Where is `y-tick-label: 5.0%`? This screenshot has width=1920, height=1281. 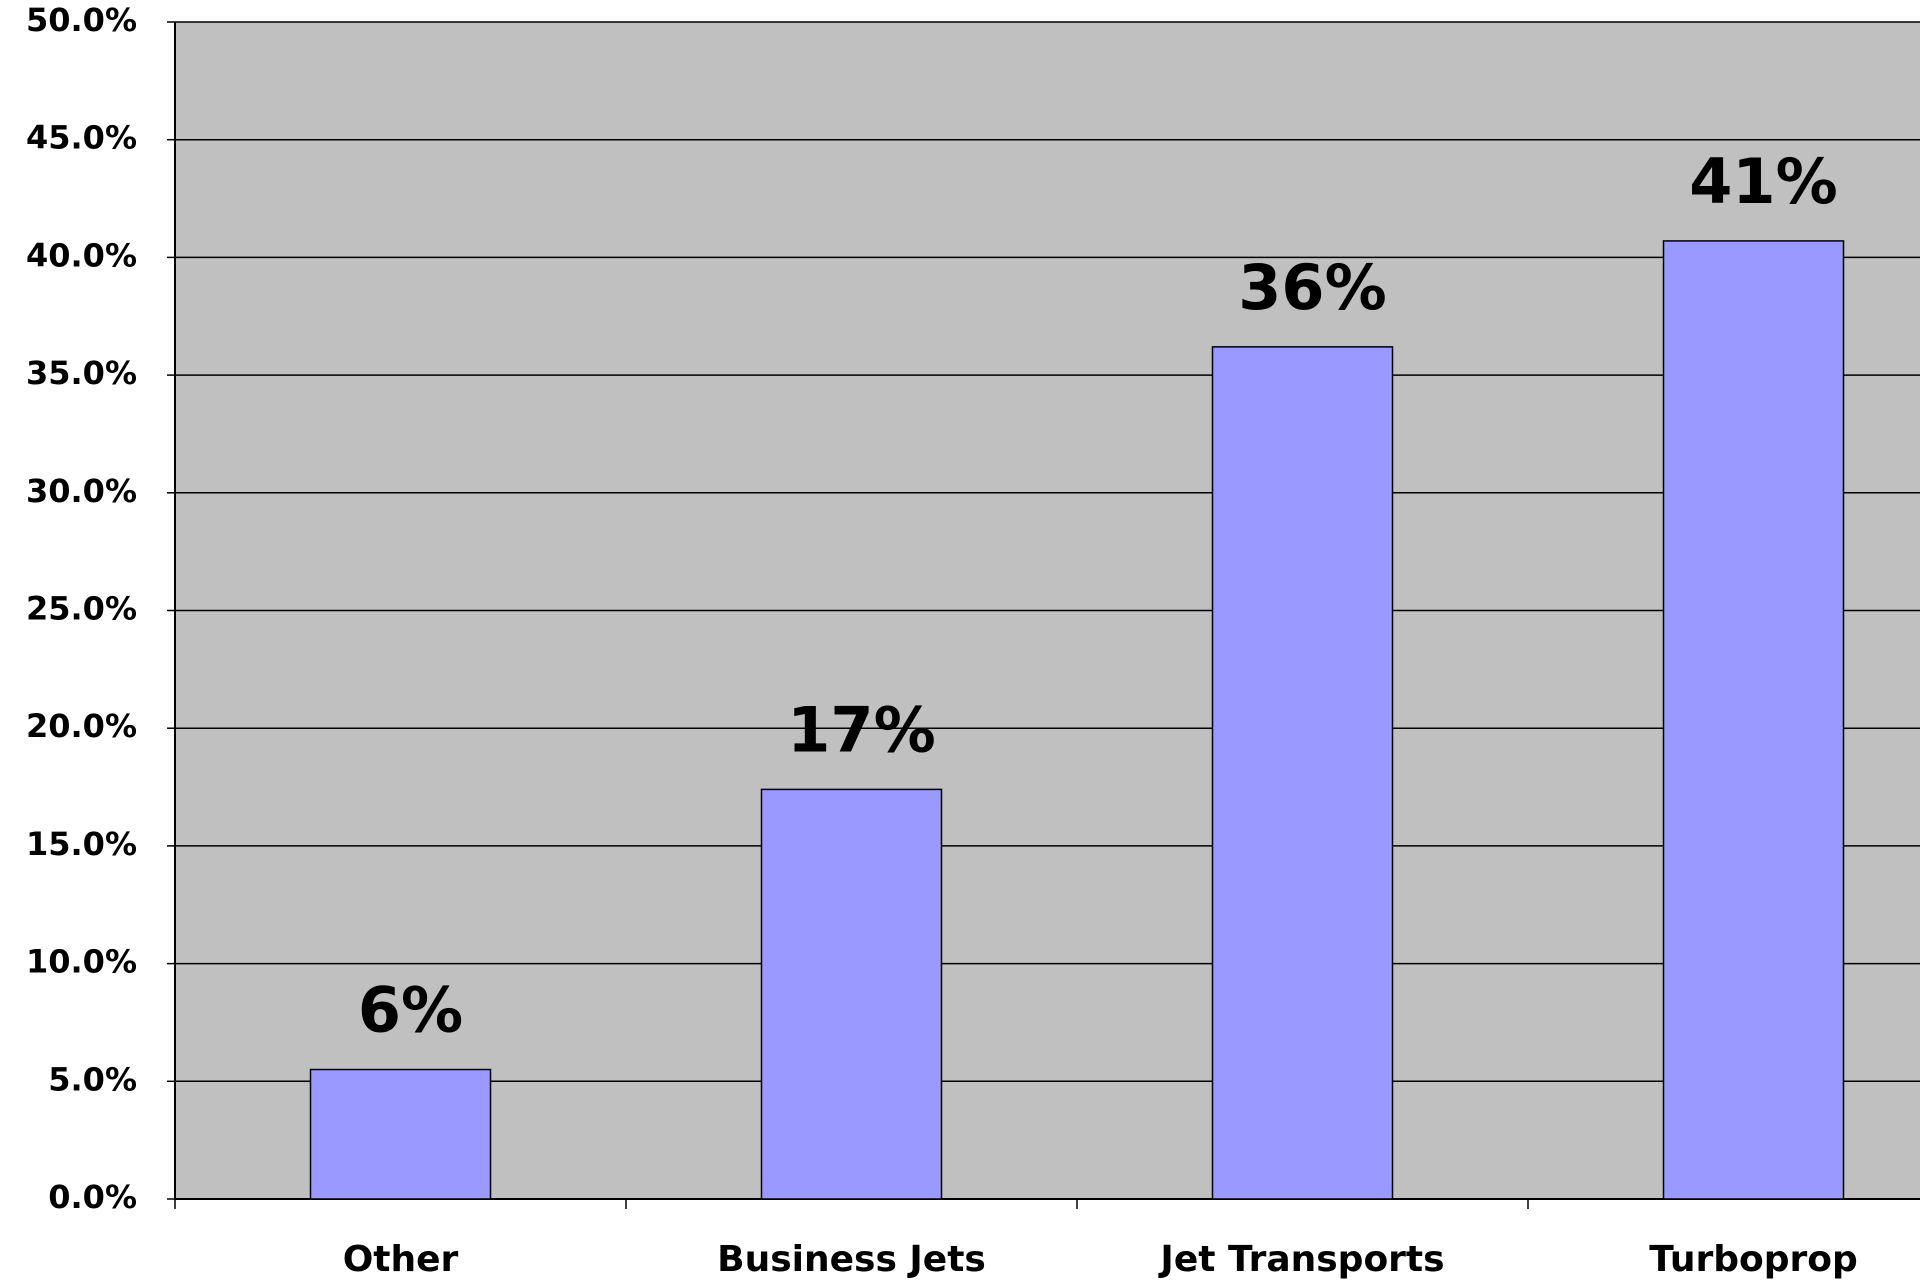 y-tick-label: 5.0% is located at coordinates (92, 1079).